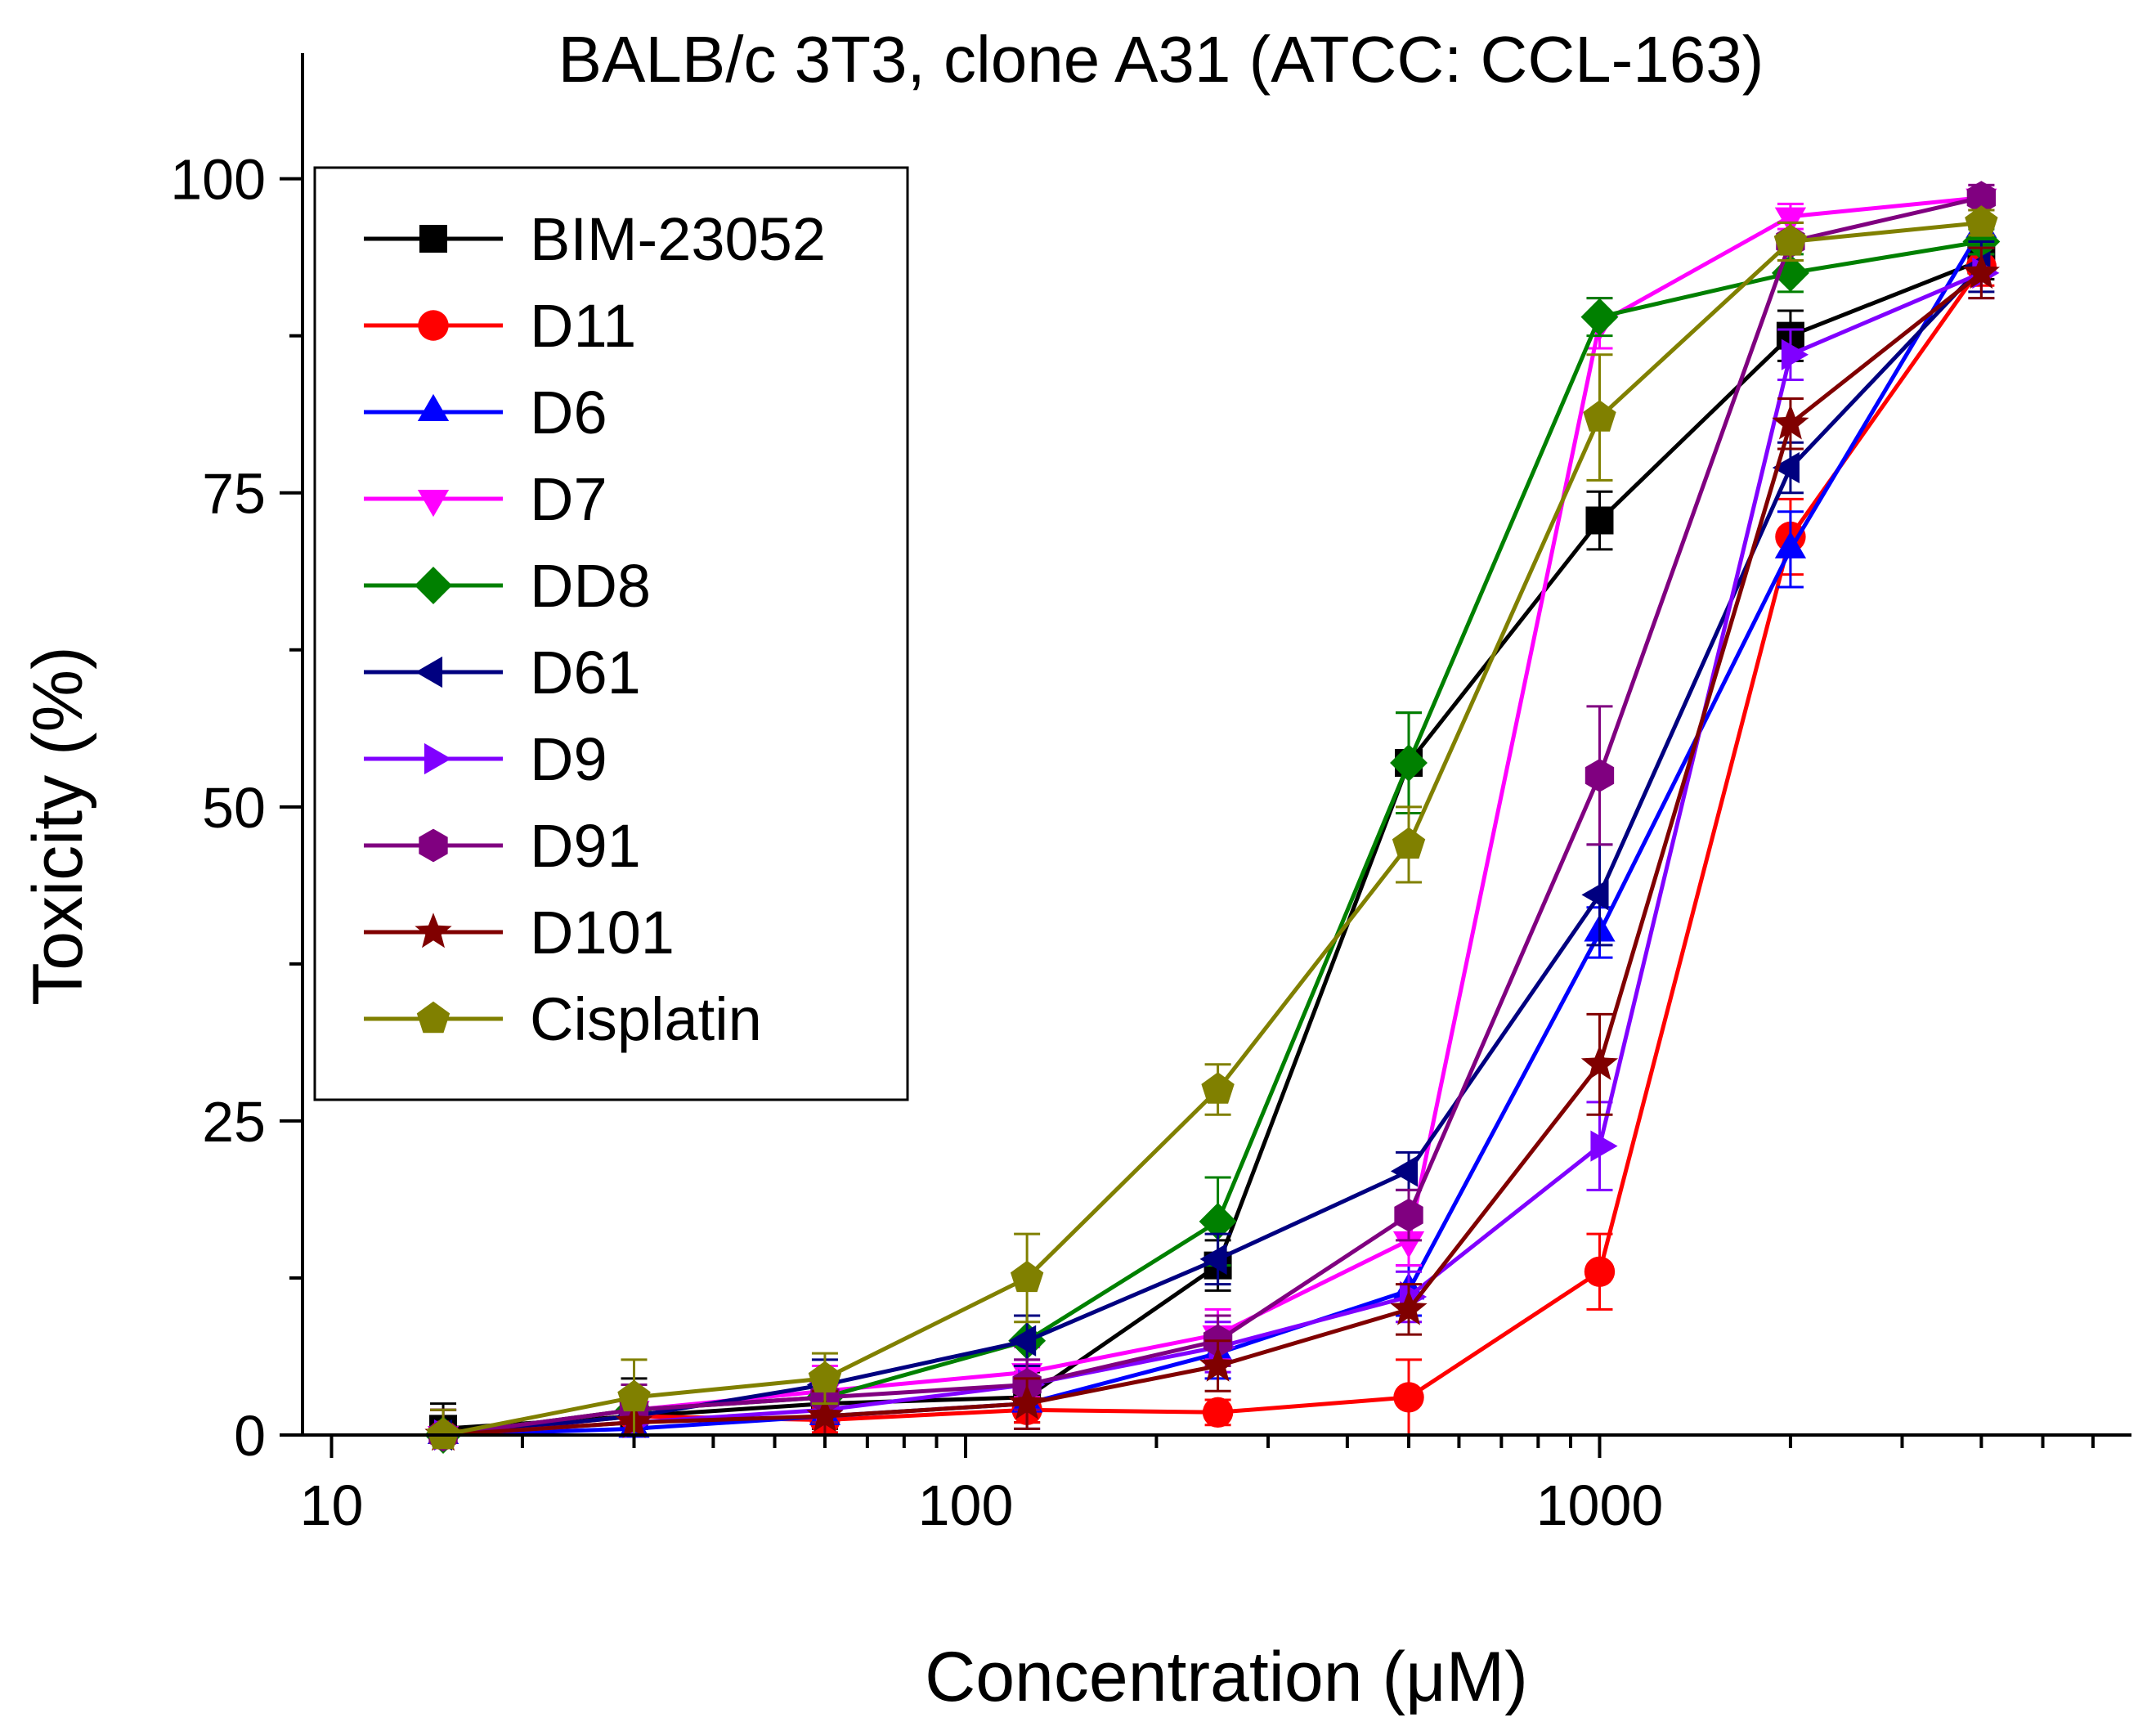  I want to click on legend-item: D11, so click(500, 326).